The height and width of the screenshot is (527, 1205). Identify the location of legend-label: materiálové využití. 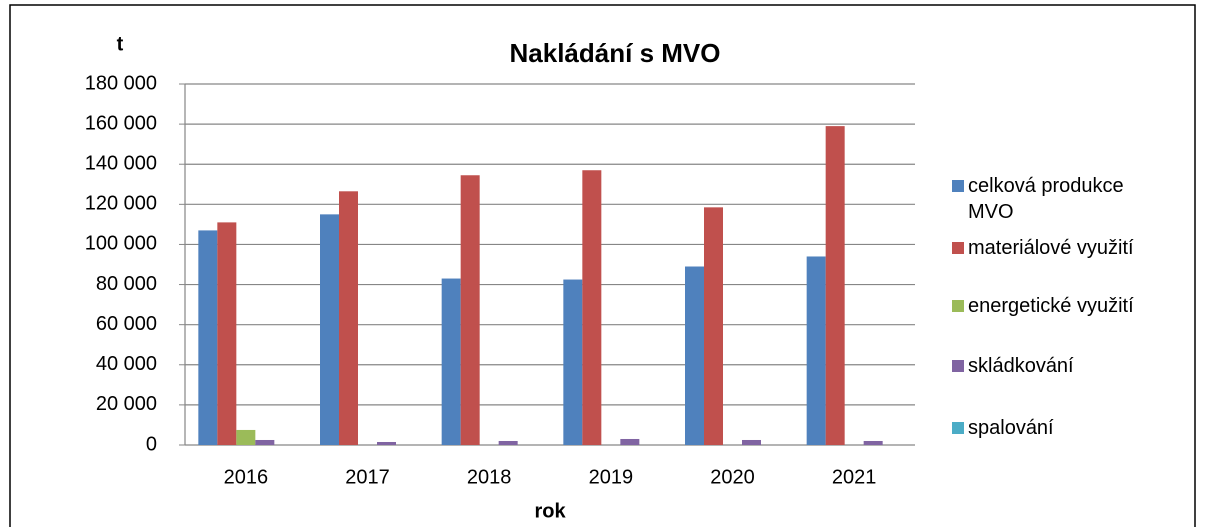
(1051, 248).